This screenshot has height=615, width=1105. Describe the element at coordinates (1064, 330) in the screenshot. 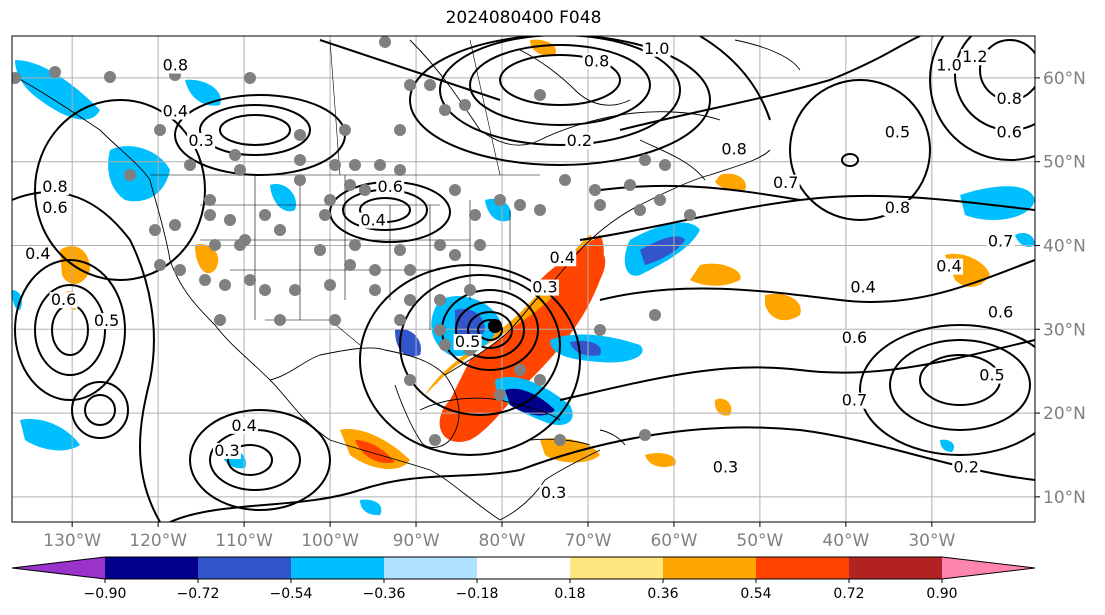

I see `lat-tick-label: 30°N` at that location.